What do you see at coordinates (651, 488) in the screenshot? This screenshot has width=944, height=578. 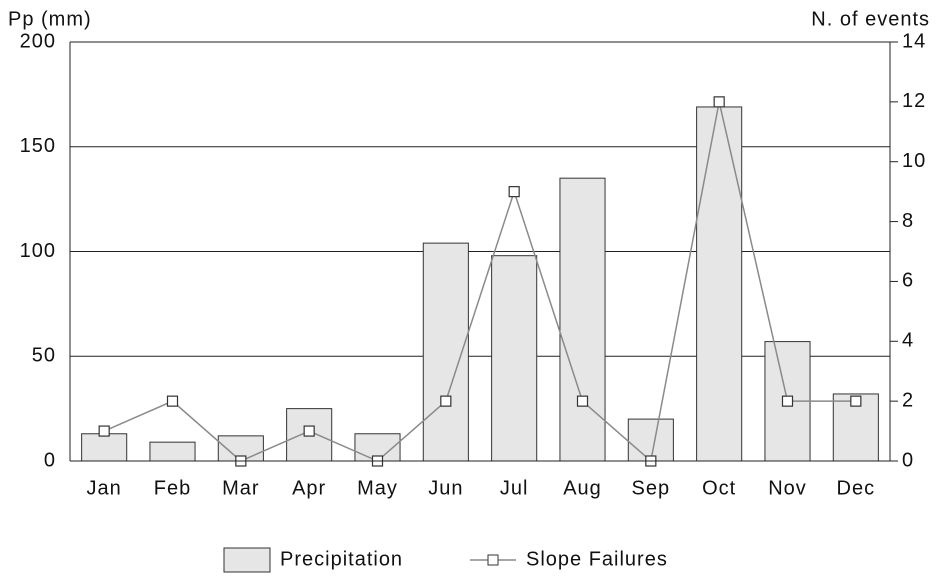 I see `x-tick-label: Sep` at bounding box center [651, 488].